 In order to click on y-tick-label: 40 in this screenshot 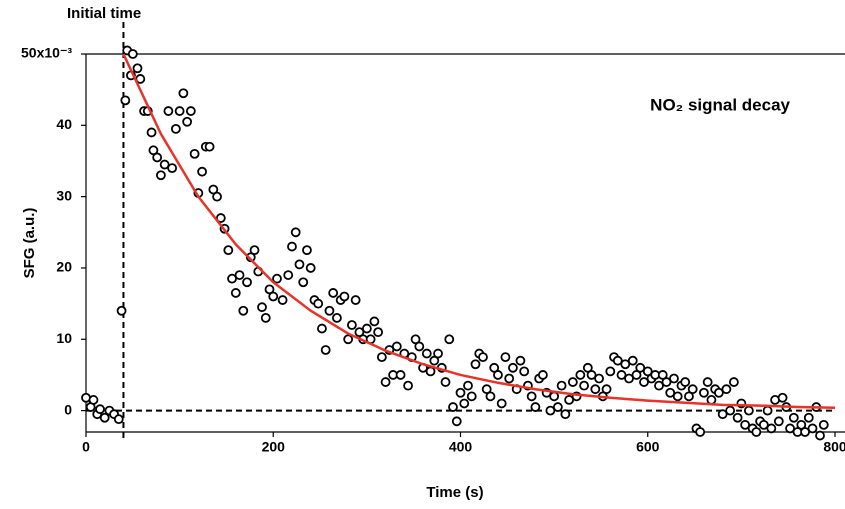, I will do `click(64, 124)`.